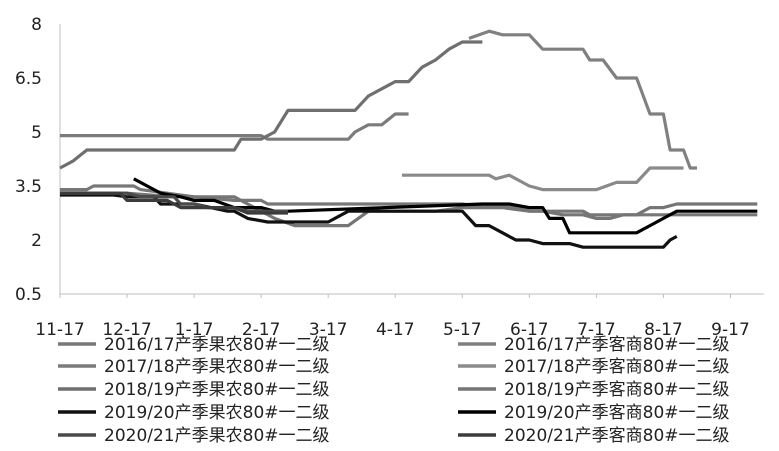 The width and height of the screenshot is (779, 451). What do you see at coordinates (59, 330) in the screenshot?
I see `x-tick-label: 11-17` at bounding box center [59, 330].